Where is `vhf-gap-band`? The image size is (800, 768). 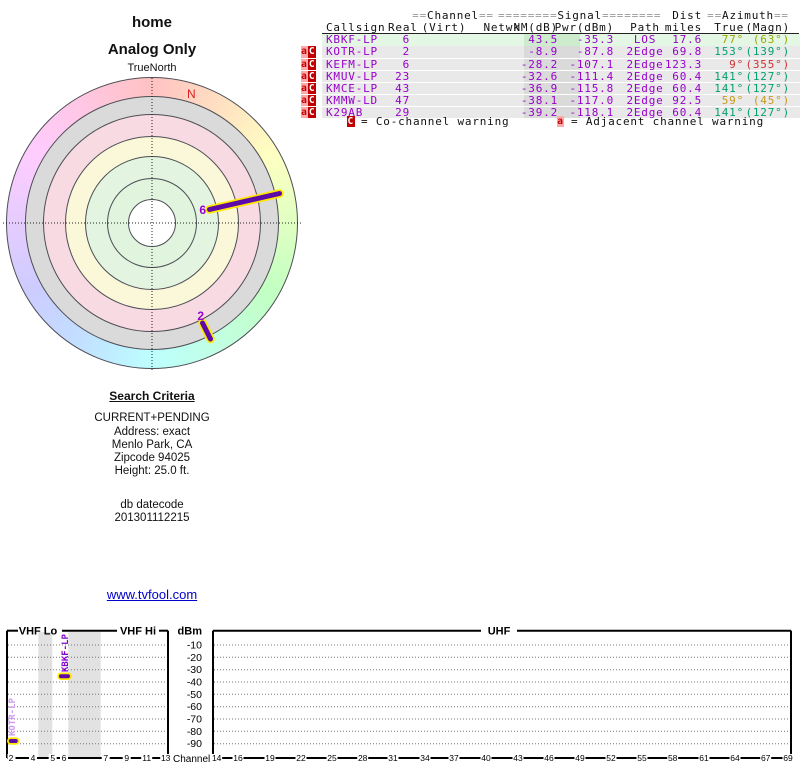
vhf-gap-band is located at coordinates (45, 695).